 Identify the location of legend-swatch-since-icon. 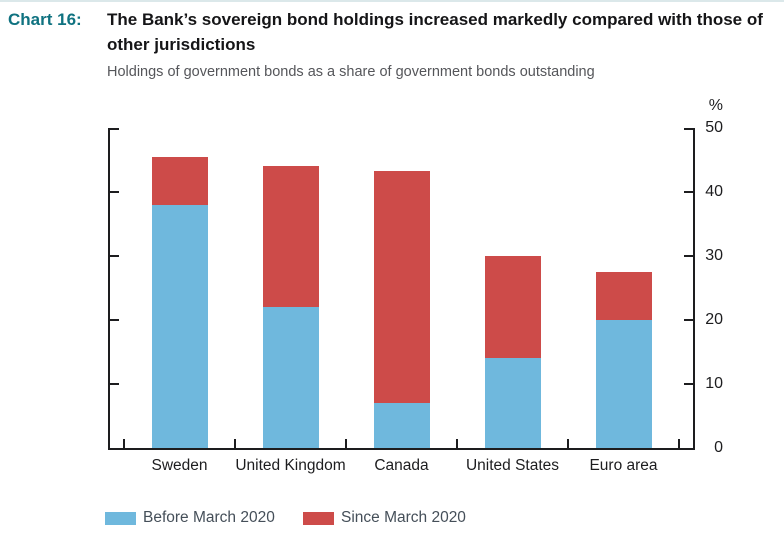
(318, 518).